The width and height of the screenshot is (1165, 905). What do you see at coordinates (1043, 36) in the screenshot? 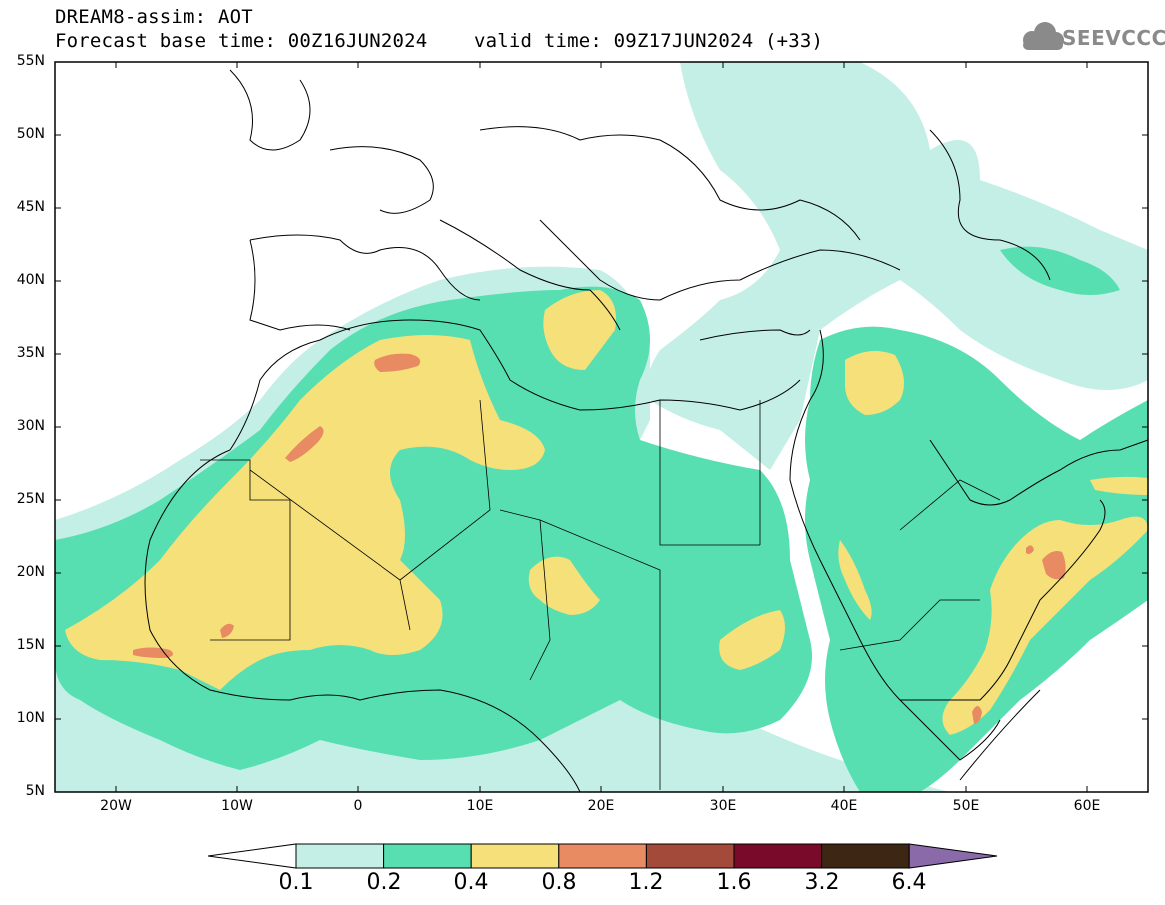
I see `cloud-icon` at bounding box center [1043, 36].